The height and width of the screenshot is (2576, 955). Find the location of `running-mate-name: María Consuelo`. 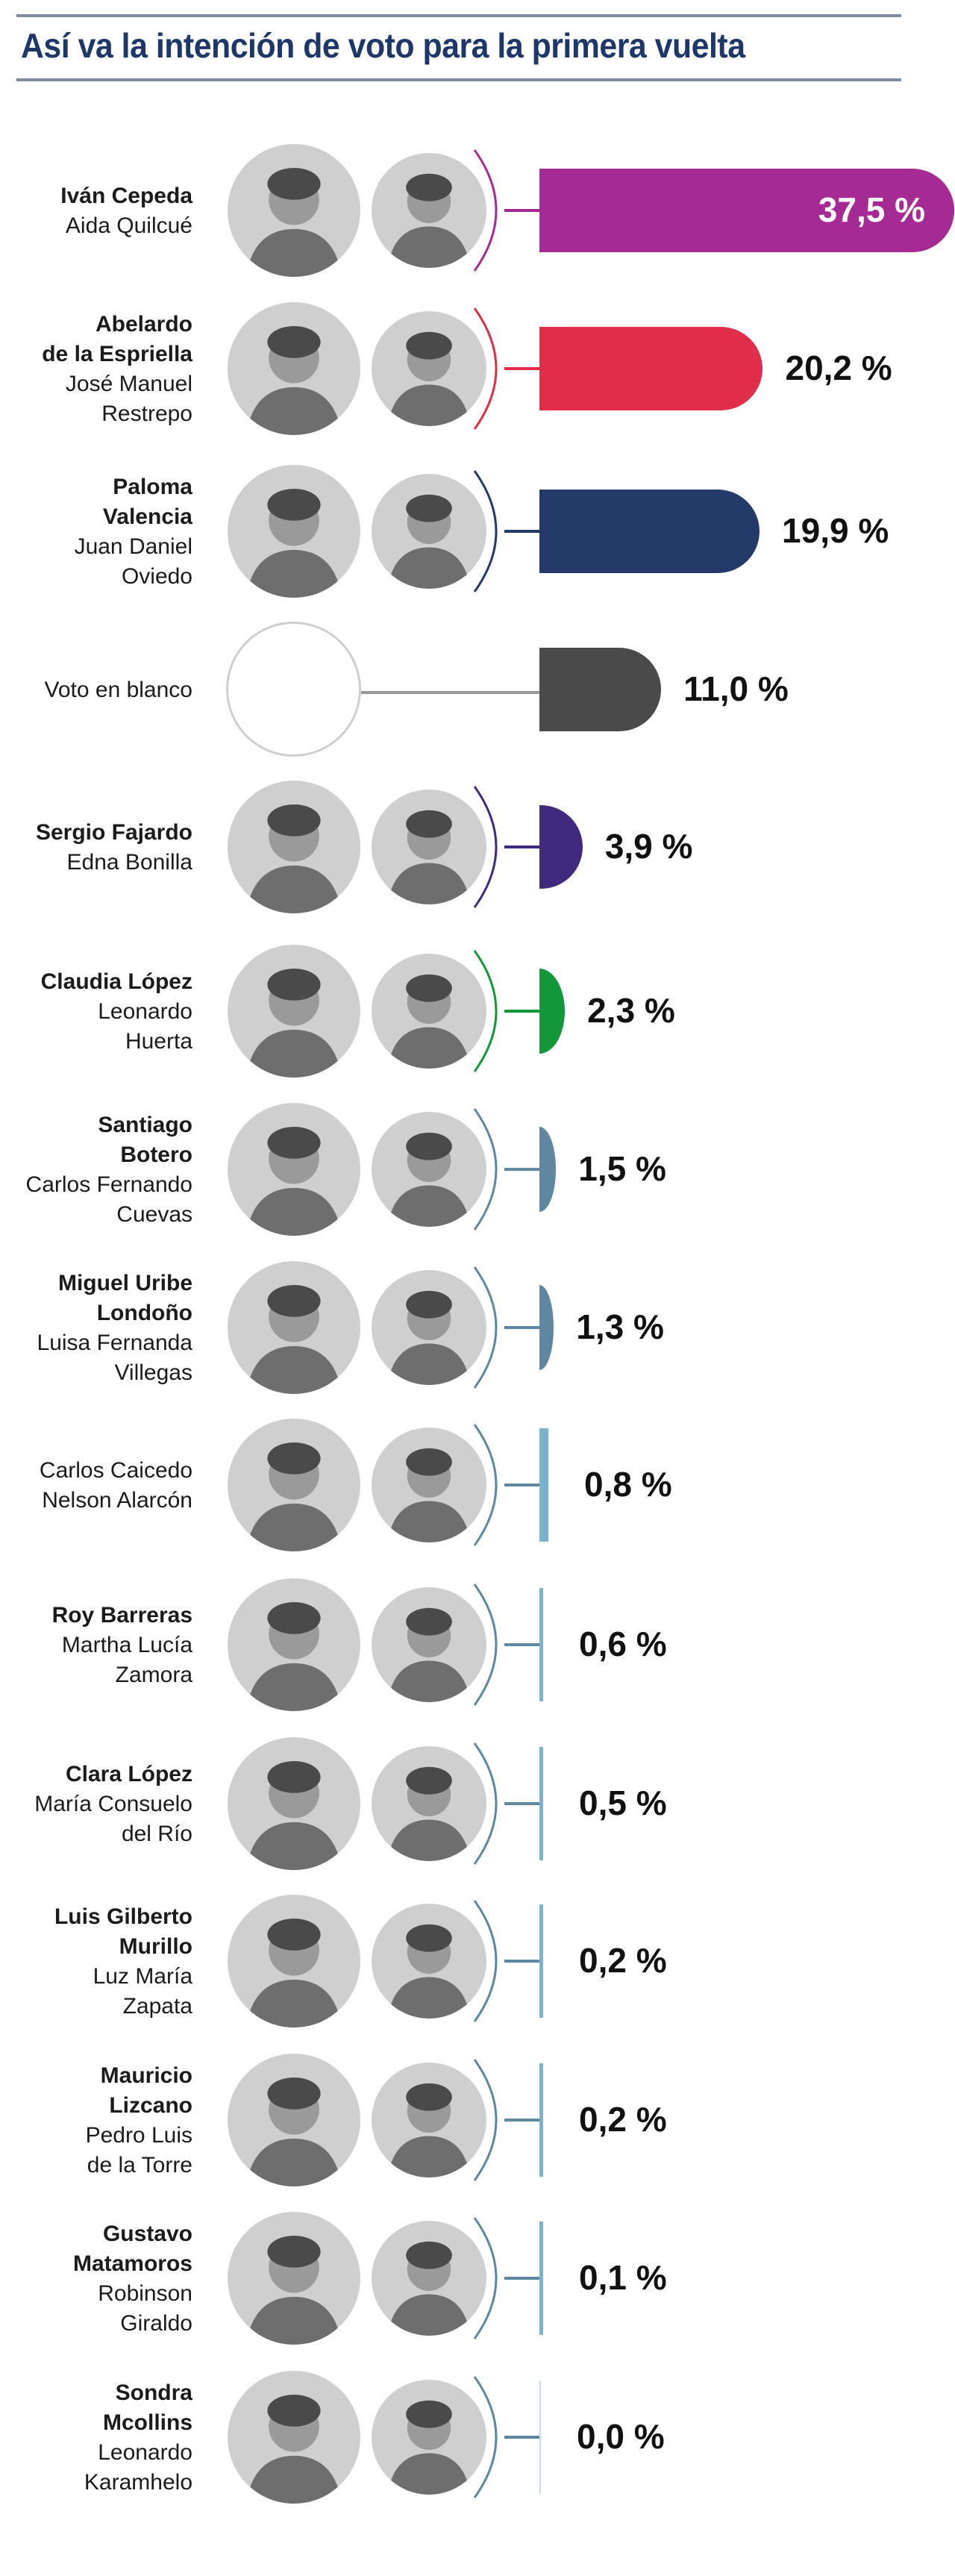

running-mate-name: María Consuelo is located at coordinates (113, 1803).